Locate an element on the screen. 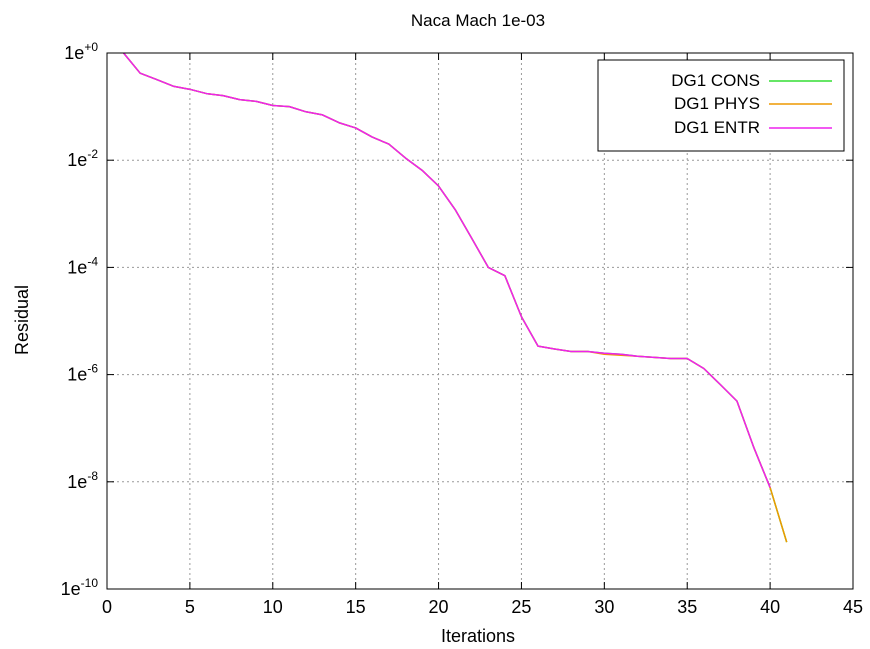 Image resolution: width=870 pixels, height=649 pixels. y-tick-labels: 1e+0 1e-2 1e-4 1e-6 1e-8 1e-10 is located at coordinates (80, 319).